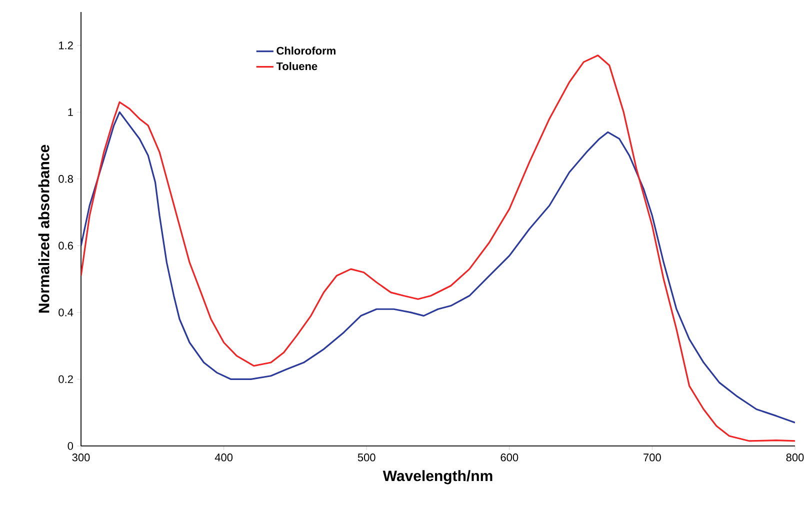 This screenshot has width=812, height=509. Describe the element at coordinates (297, 66) in the screenshot. I see `legend-label: Toluene` at that location.